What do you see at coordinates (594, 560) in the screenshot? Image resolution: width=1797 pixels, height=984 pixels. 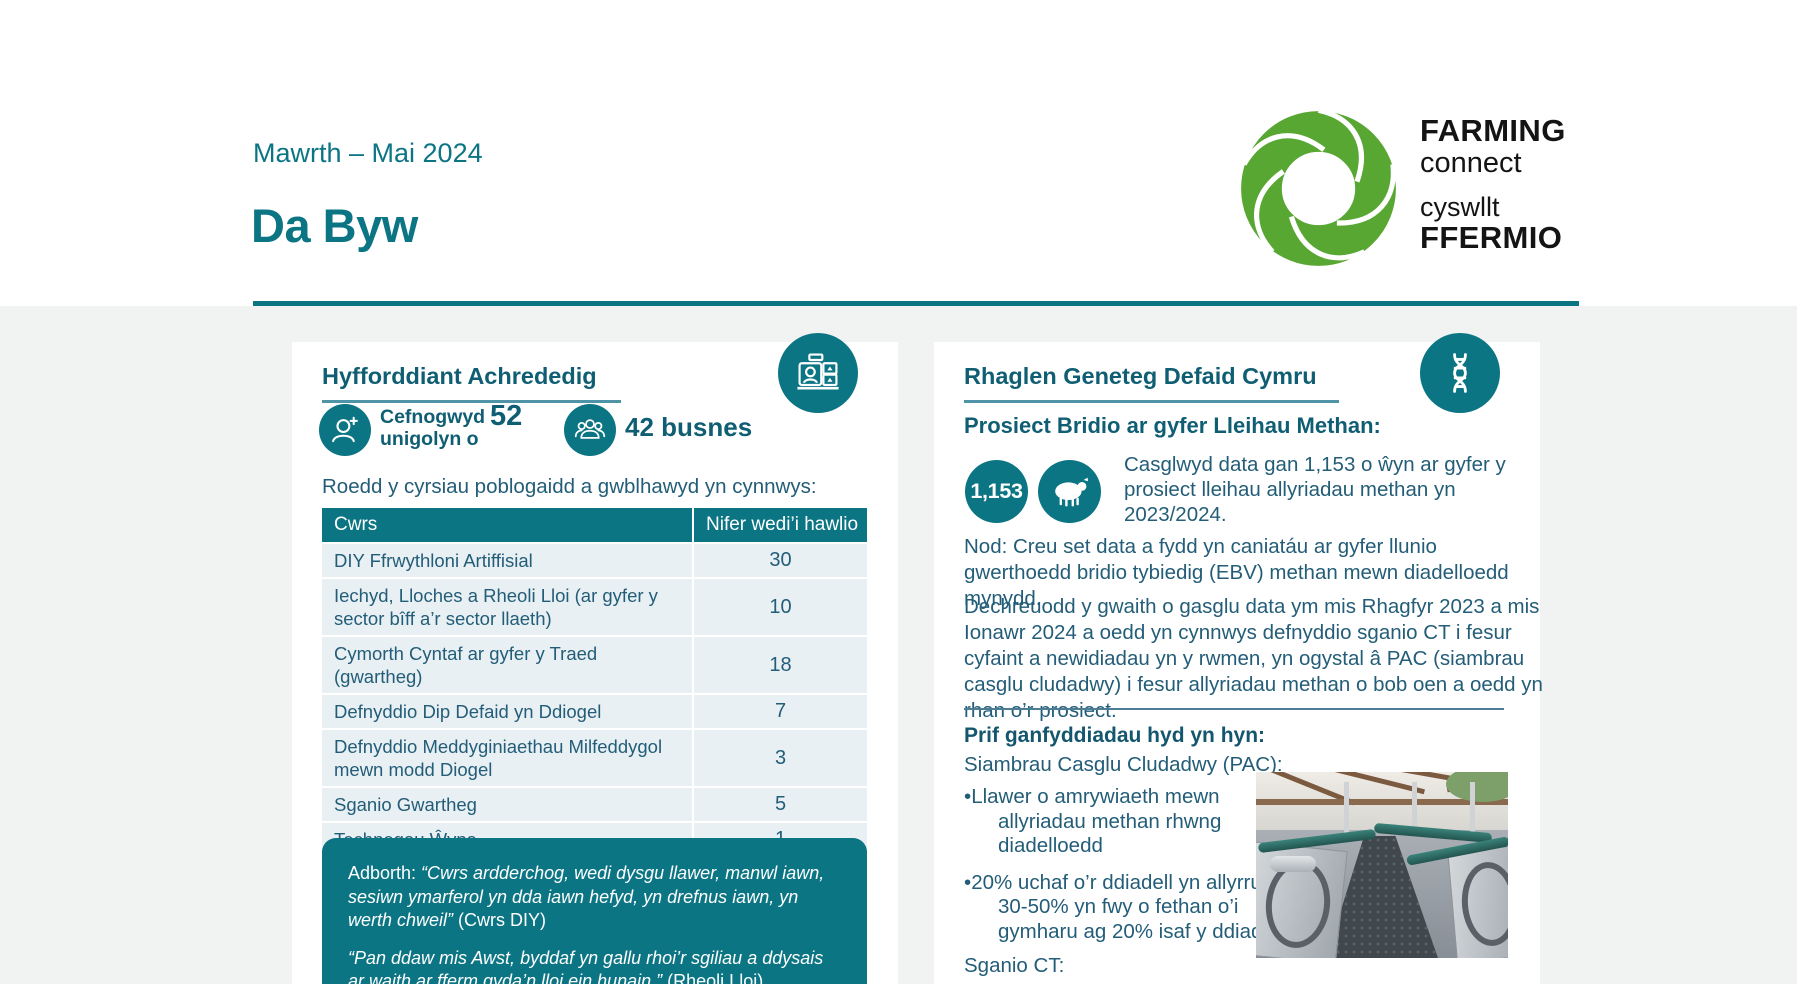 I see `table-row: DIY Ffrwythloni Artiffisial 30` at bounding box center [594, 560].